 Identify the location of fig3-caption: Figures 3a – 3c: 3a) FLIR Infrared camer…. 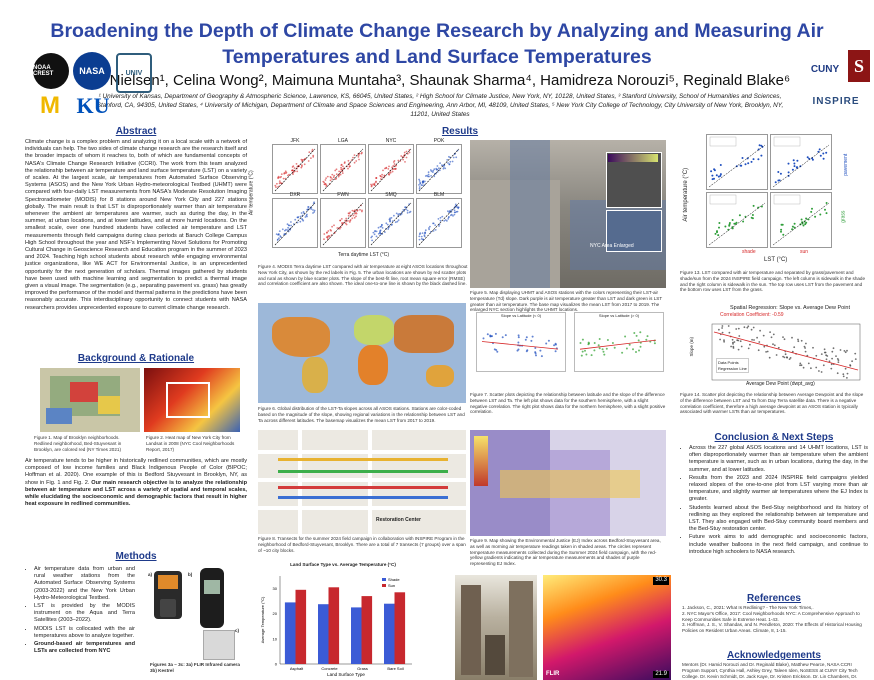
(195, 667).